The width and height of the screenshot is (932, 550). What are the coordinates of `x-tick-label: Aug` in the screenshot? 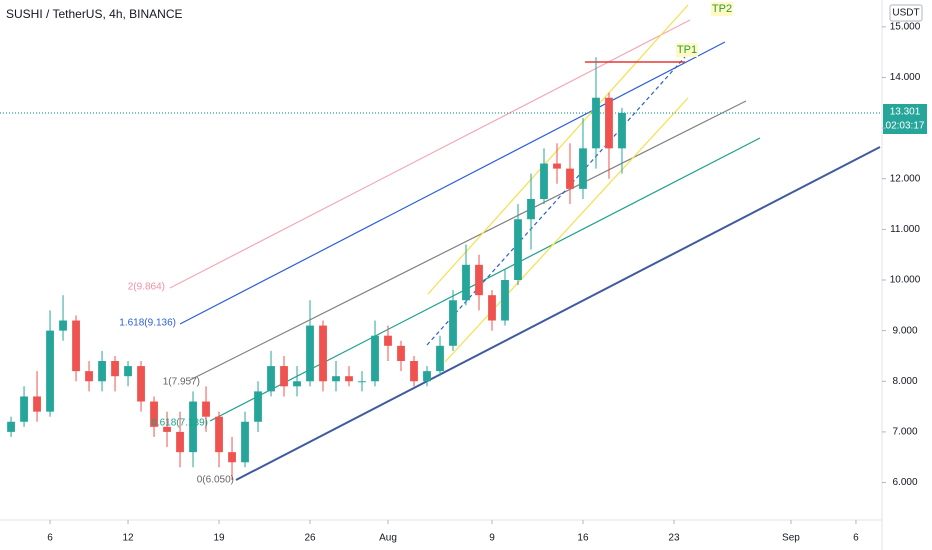 It's located at (388, 538).